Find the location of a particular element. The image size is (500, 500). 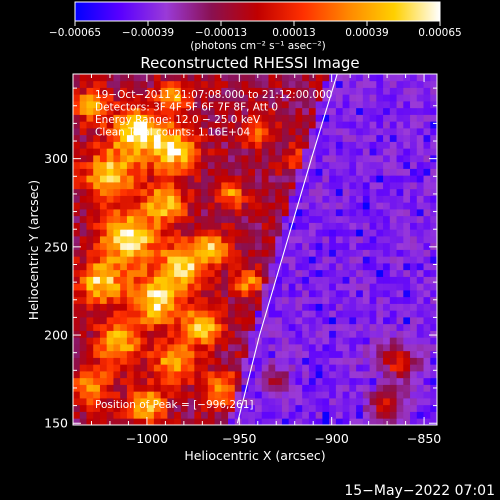

colorbar-gradient is located at coordinates (257, 11).